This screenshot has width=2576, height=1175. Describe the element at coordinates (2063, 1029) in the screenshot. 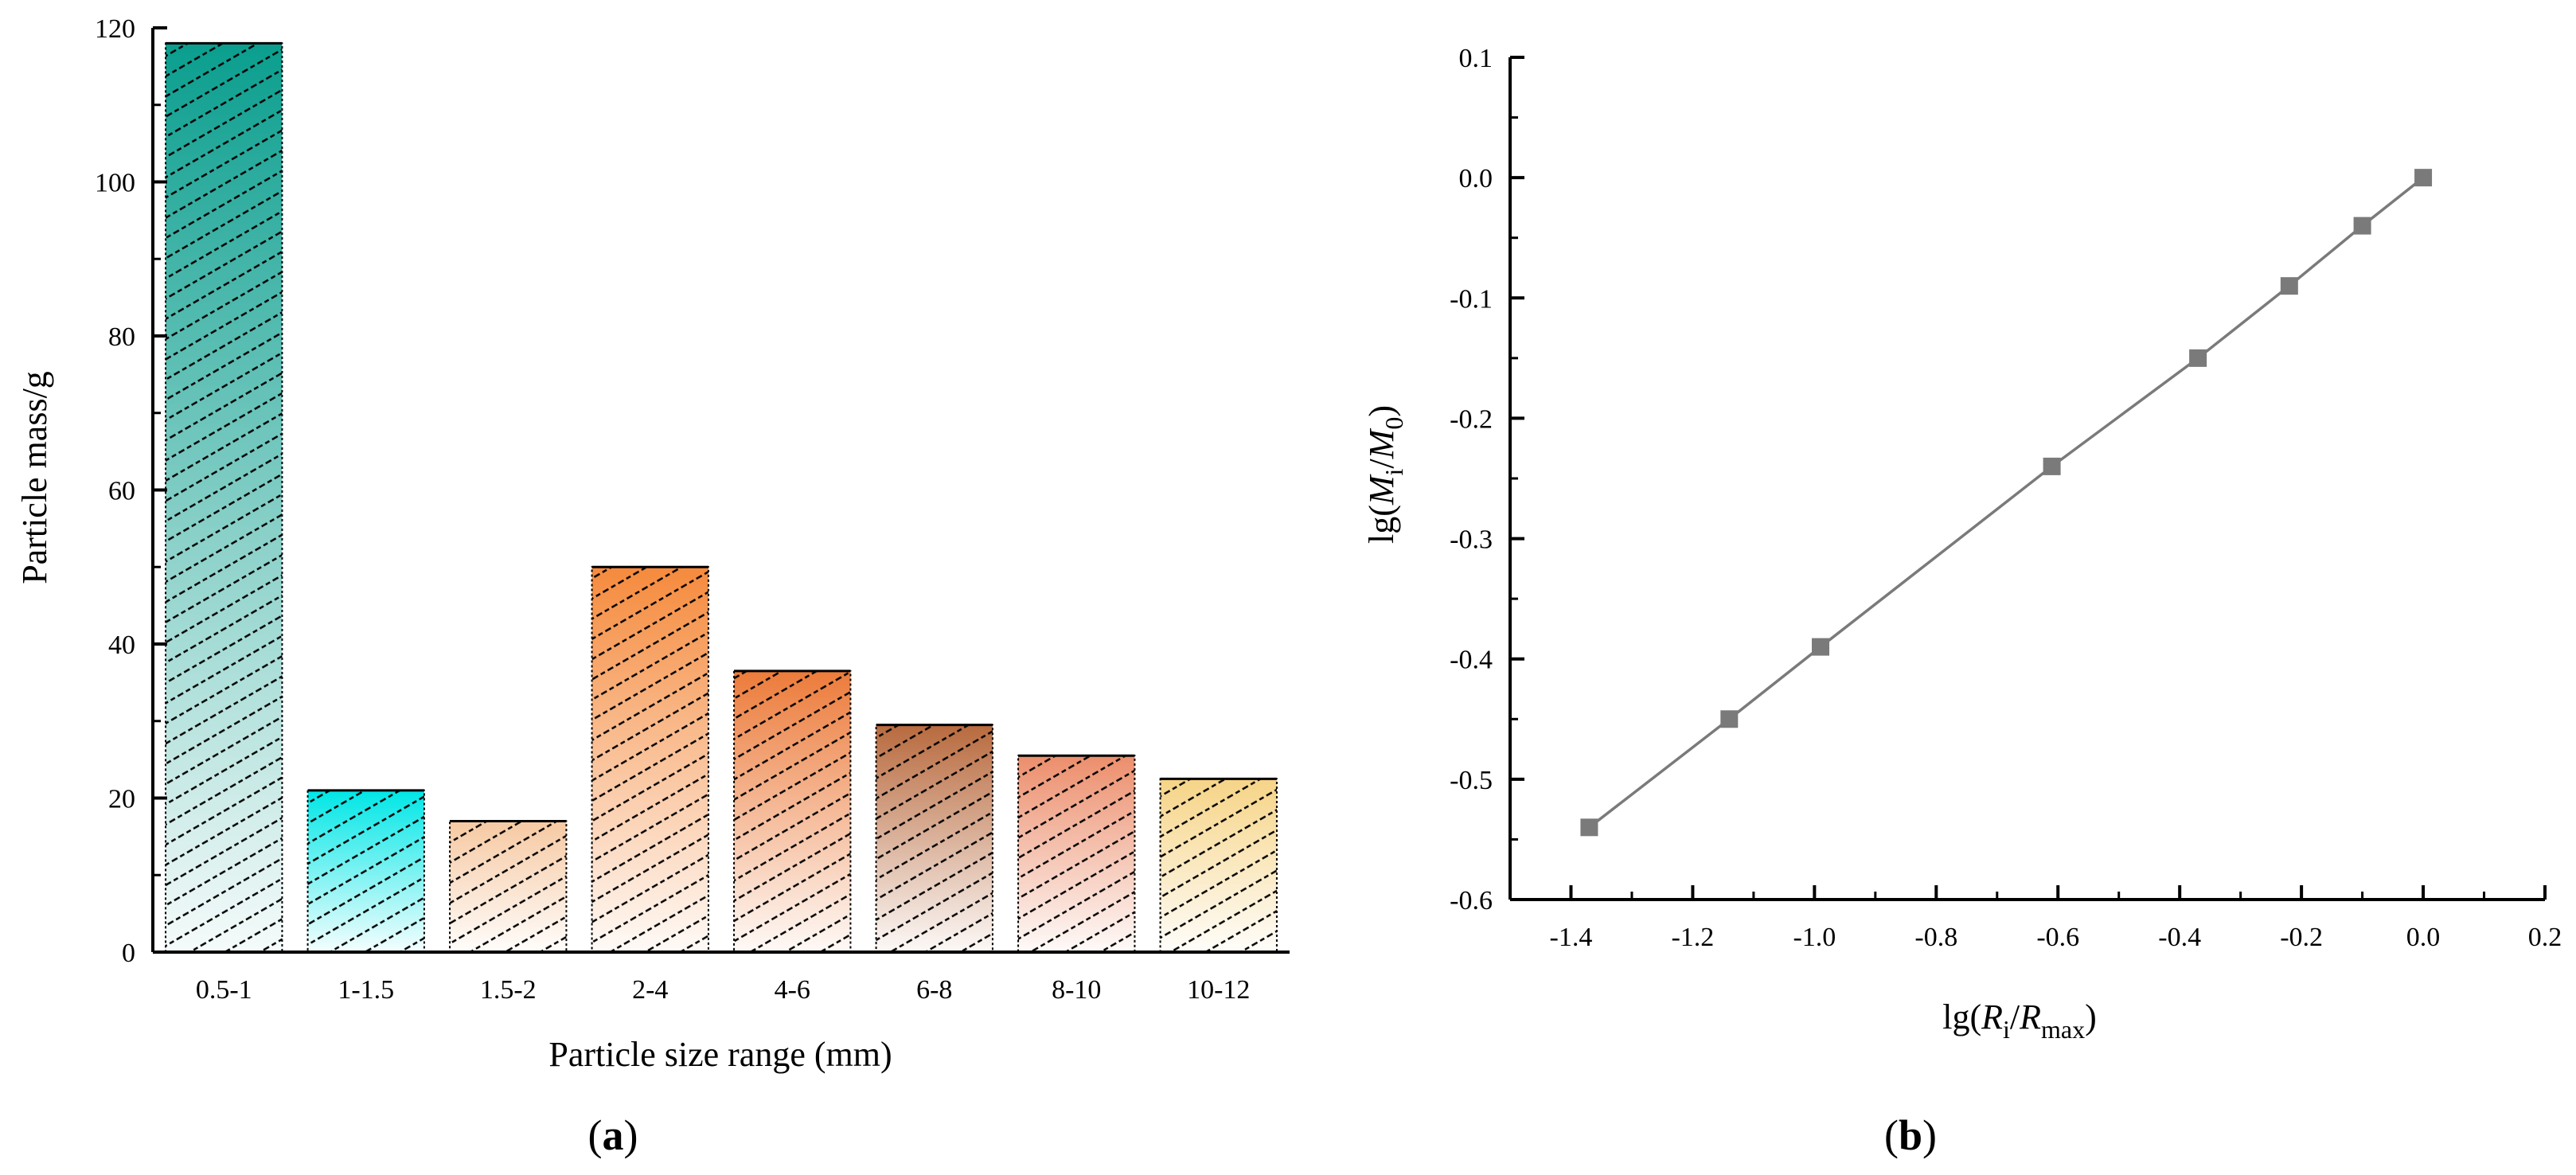

I see `axis-label-part: max` at that location.